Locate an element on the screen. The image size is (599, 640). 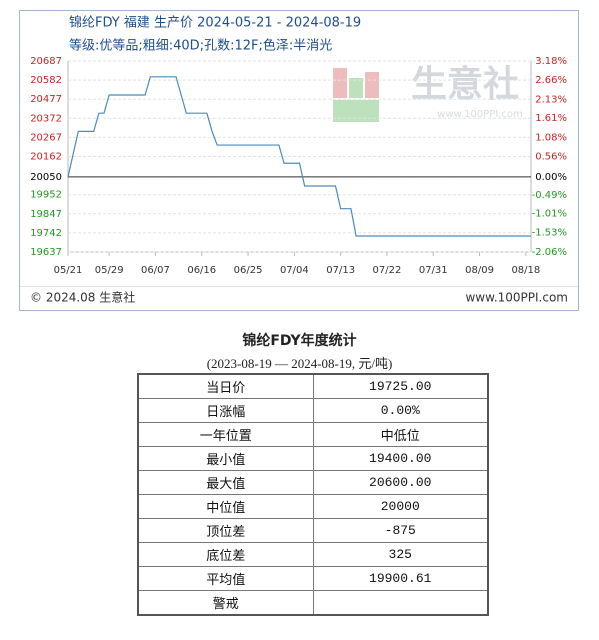
y2-tick-label: 2.13% is located at coordinates (551, 99).